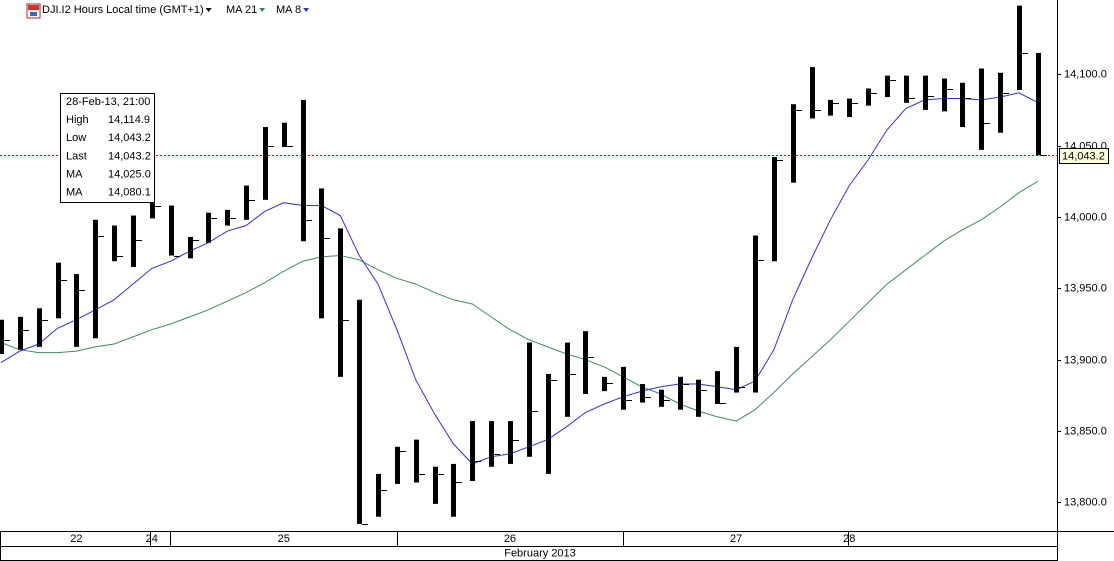 The image size is (1114, 561). I want to click on x-tick-label: 28, so click(849, 539).